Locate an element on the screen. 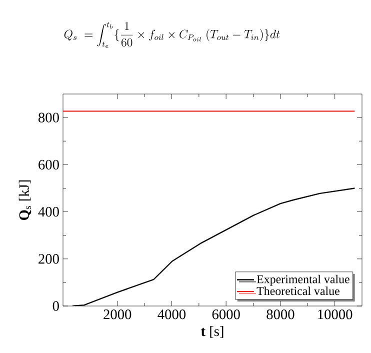  x-tick-label: 8000 is located at coordinates (280, 315).